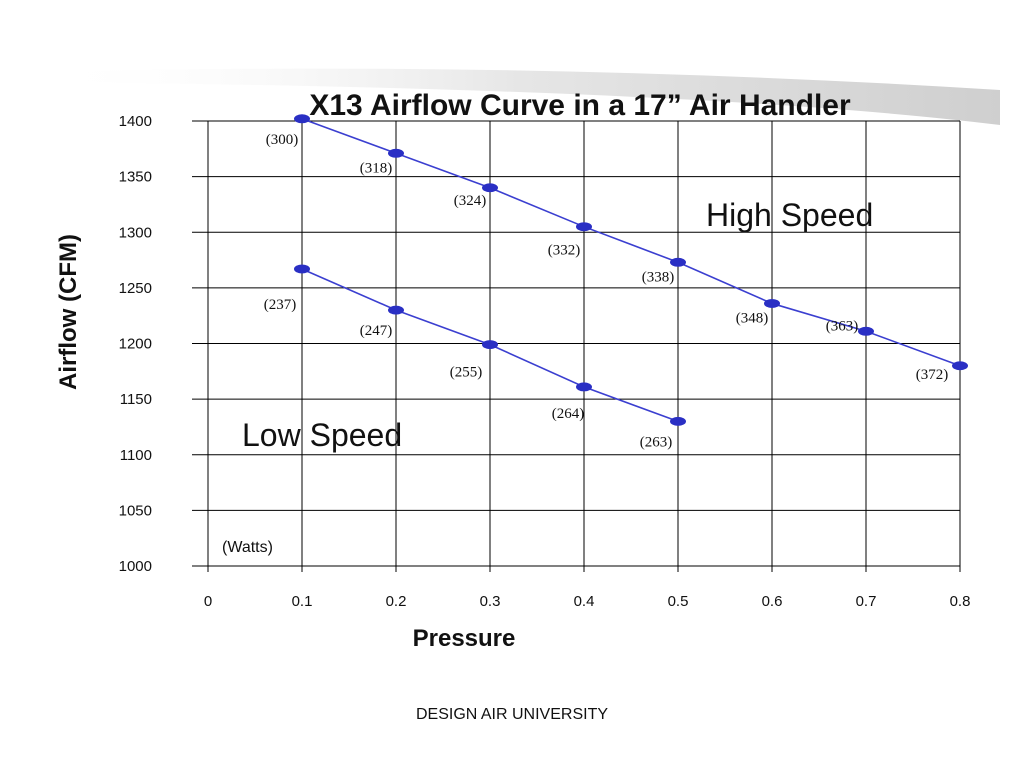 Image resolution: width=1024 pixels, height=768 pixels. I want to click on data-label: (300), so click(282, 140).